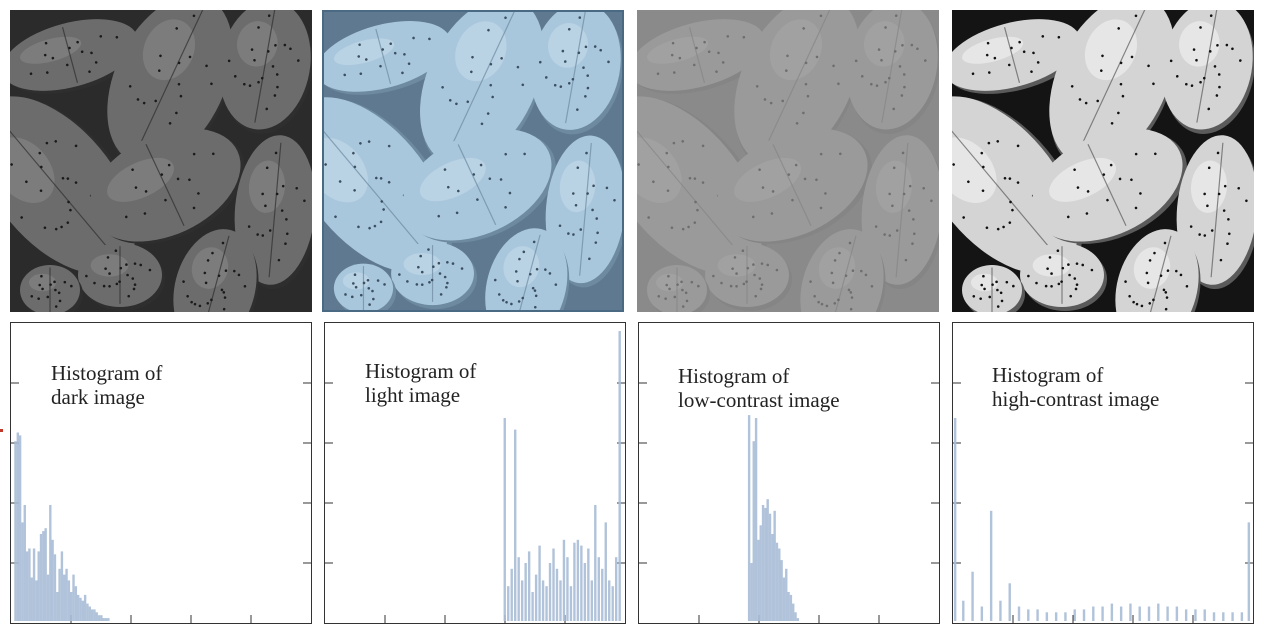 The image size is (1264, 640). Describe the element at coordinates (107, 373) in the screenshot. I see `histogram-dark-title-line1: Histogram of` at that location.